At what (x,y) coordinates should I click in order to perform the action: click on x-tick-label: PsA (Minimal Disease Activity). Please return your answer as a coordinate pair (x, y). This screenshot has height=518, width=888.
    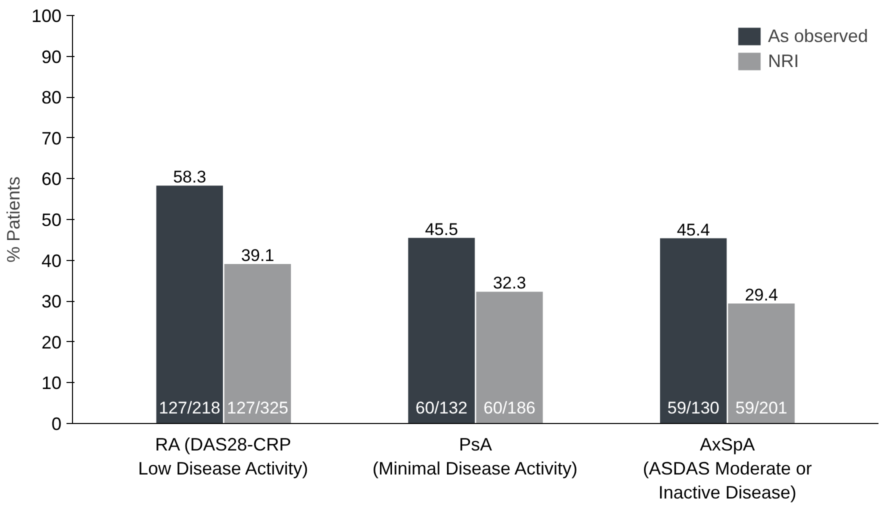
    Looking at the image, I should click on (475, 456).